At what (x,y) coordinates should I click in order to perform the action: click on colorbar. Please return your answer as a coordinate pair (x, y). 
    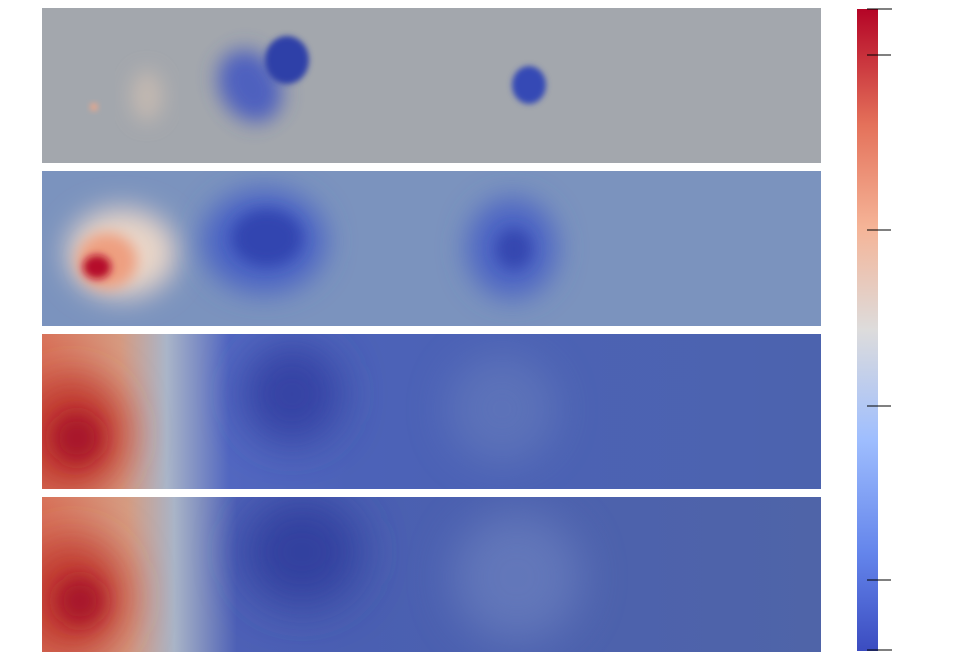
    Looking at the image, I should click on (874, 329).